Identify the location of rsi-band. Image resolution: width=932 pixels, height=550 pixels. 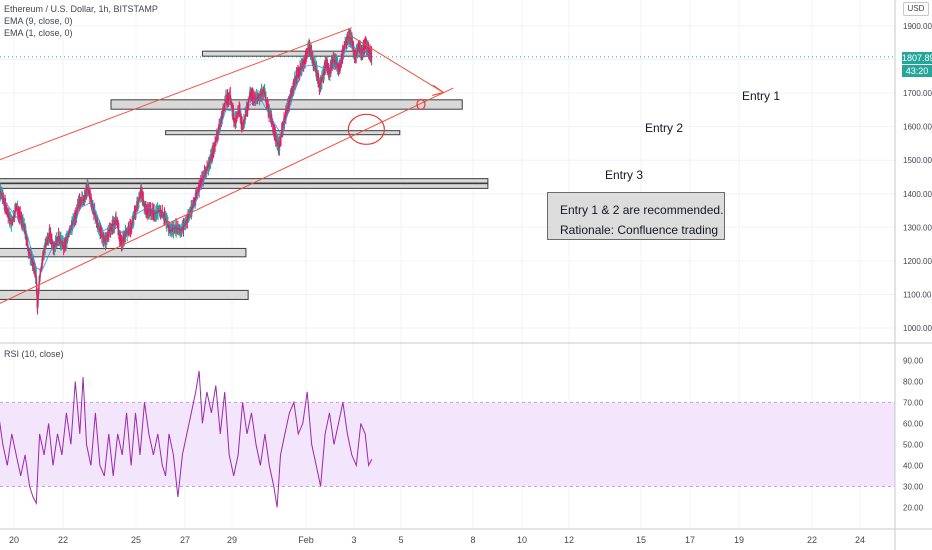
(447, 444).